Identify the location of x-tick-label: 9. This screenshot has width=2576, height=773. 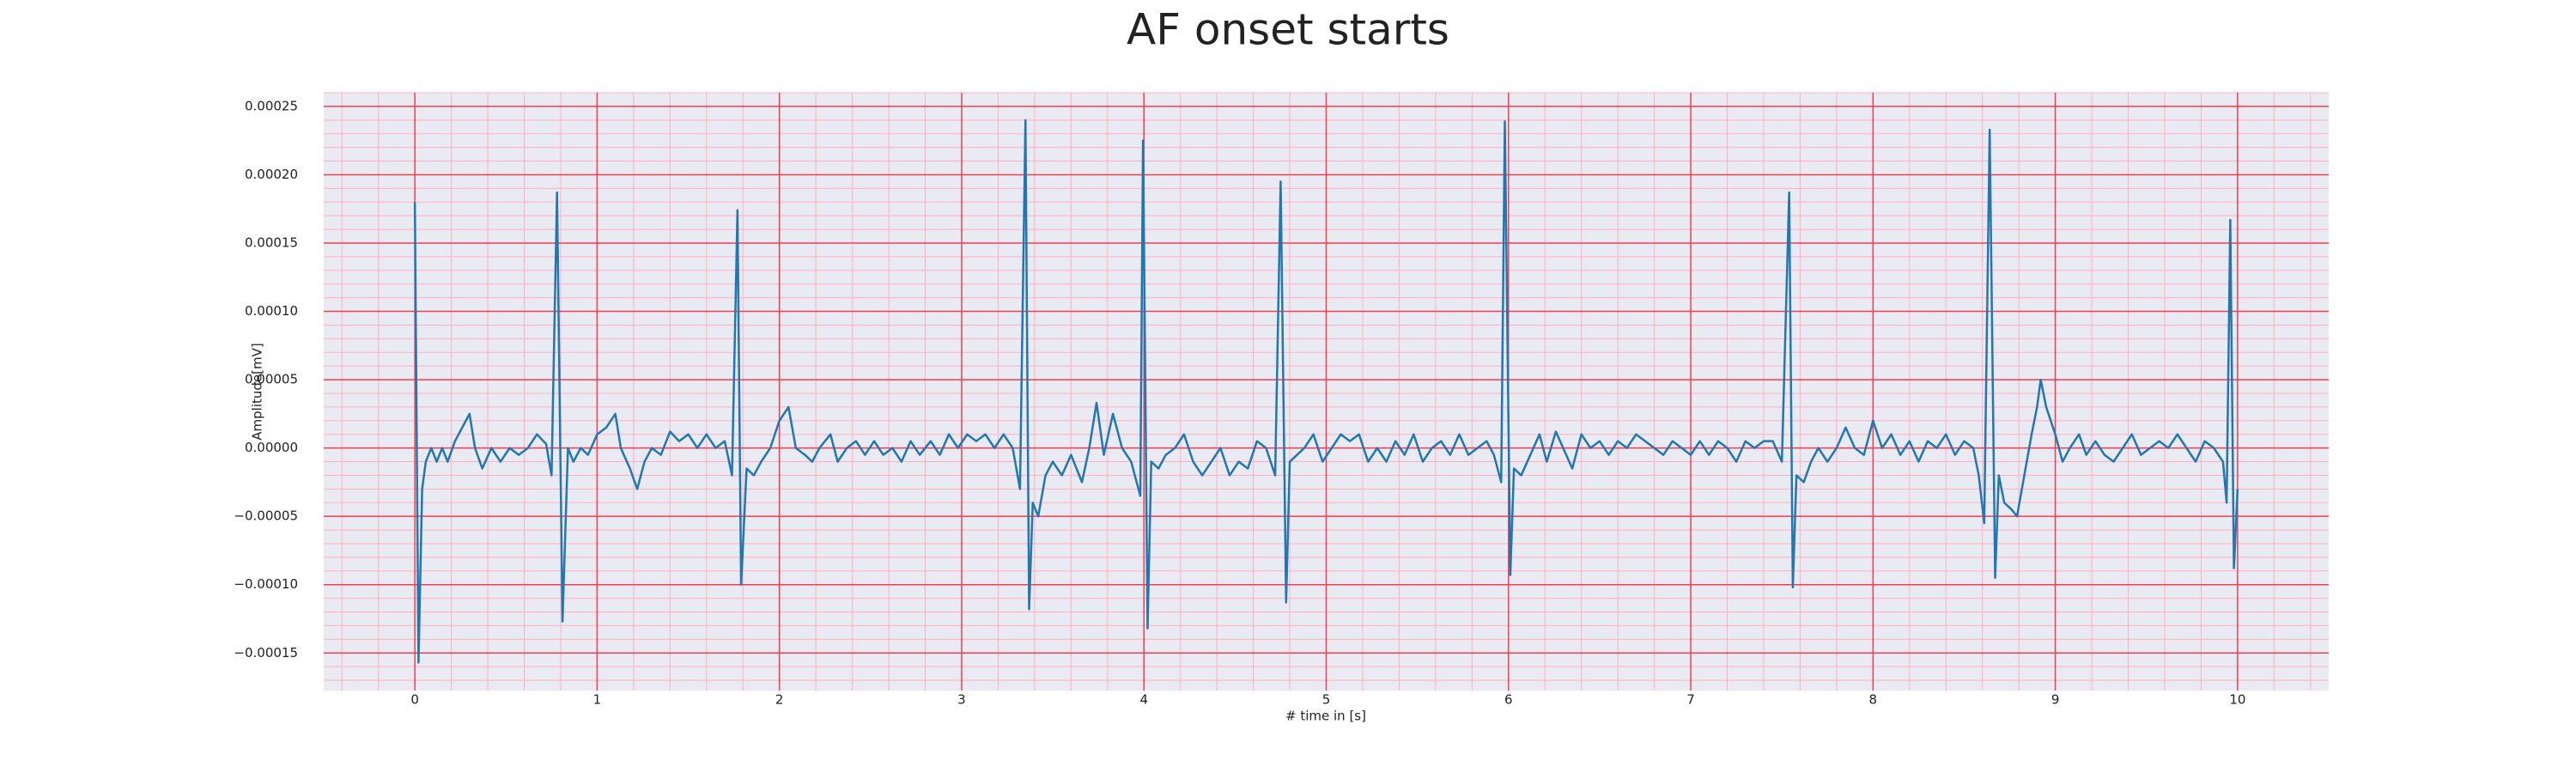
(2055, 700).